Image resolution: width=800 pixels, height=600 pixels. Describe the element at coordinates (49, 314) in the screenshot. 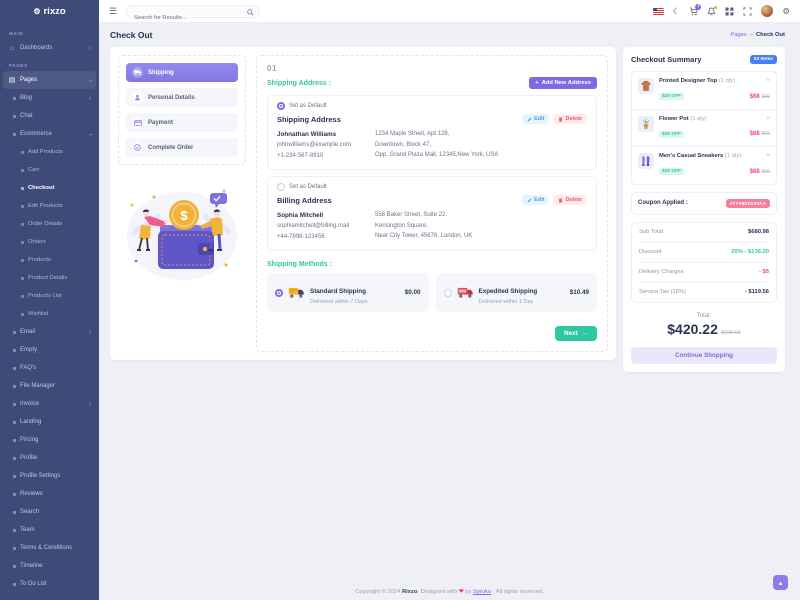

I see `sidebar-item-wishlist: Wishlist` at that location.